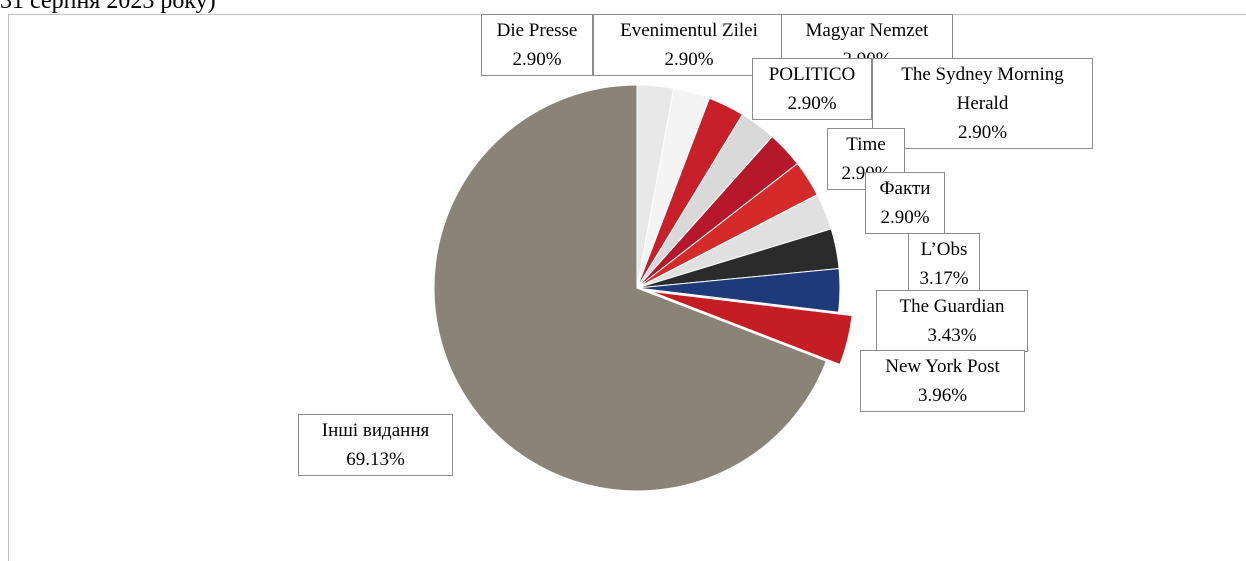  What do you see at coordinates (952, 321) in the screenshot?
I see `data-label: The Guardian 3.43%` at bounding box center [952, 321].